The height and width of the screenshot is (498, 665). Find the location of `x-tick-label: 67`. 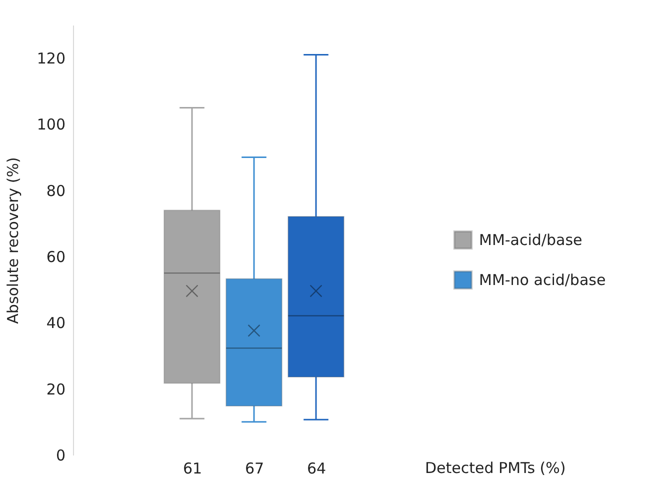

x-tick-label: 67 is located at coordinates (254, 469).